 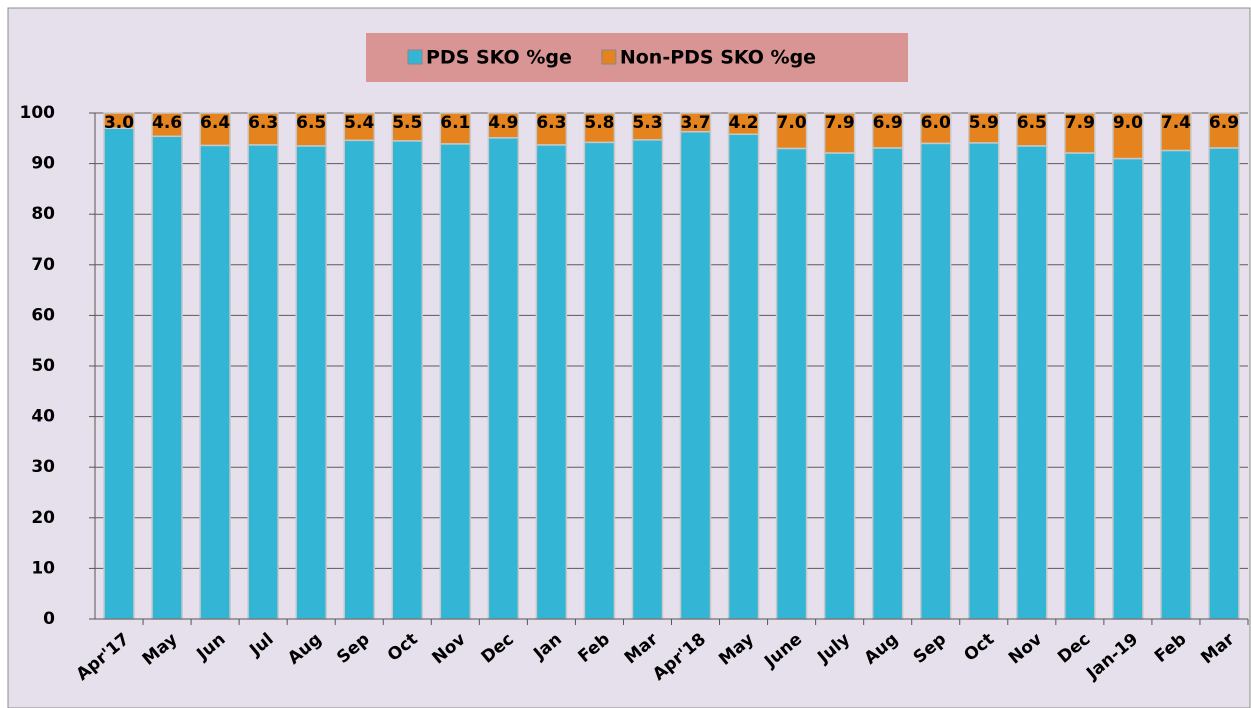 I want to click on data-label: 4.6, so click(x=167, y=123).